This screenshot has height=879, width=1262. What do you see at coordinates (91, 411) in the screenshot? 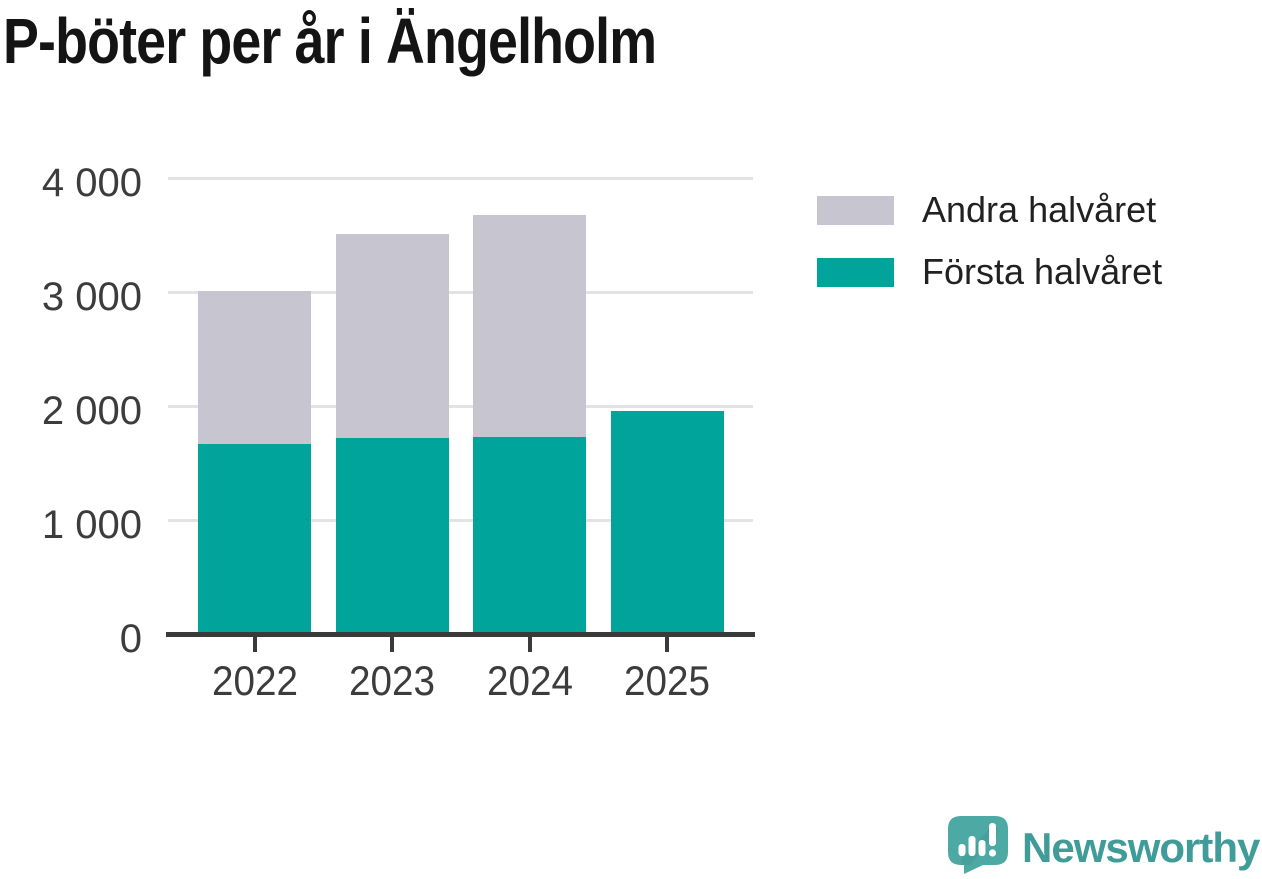
I see `y-axis-tick-label: 2 000` at bounding box center [91, 411].